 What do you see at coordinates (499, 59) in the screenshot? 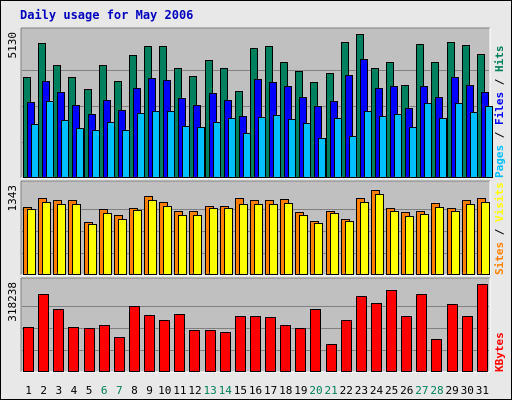
I see `legend-entry-hits: Hits` at bounding box center [499, 59].